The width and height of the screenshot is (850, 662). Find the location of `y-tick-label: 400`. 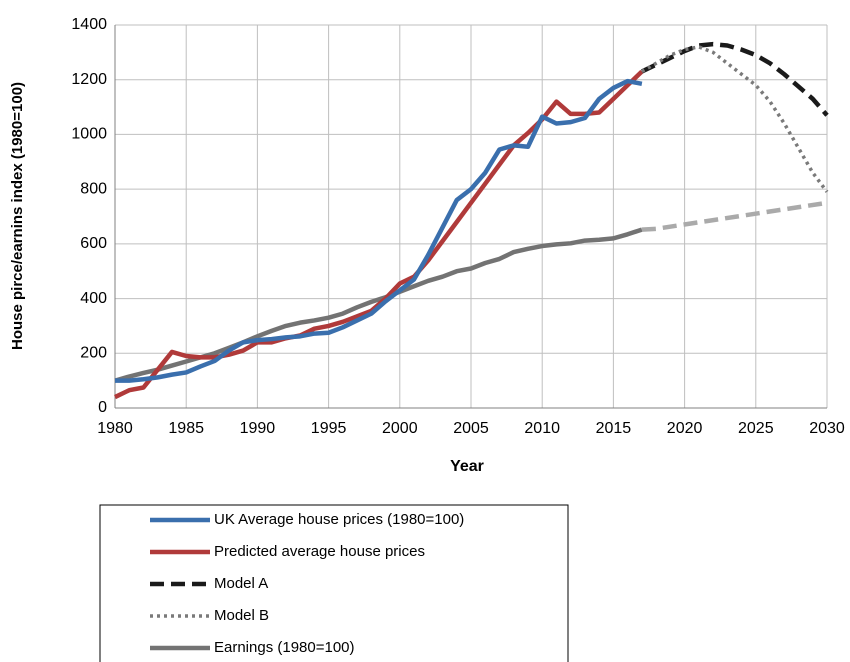

y-tick-label: 400 is located at coordinates (93, 298).